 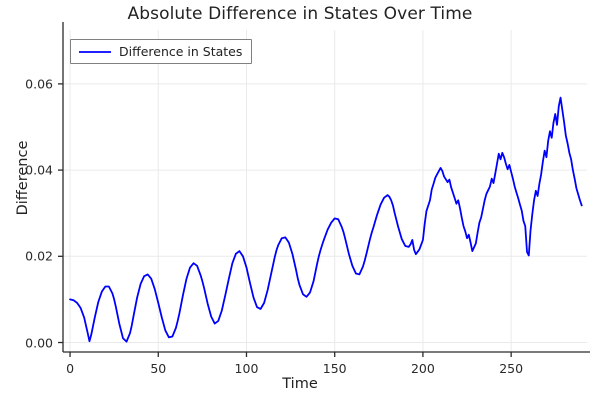 I want to click on x-tick-label: 50, so click(x=158, y=368).